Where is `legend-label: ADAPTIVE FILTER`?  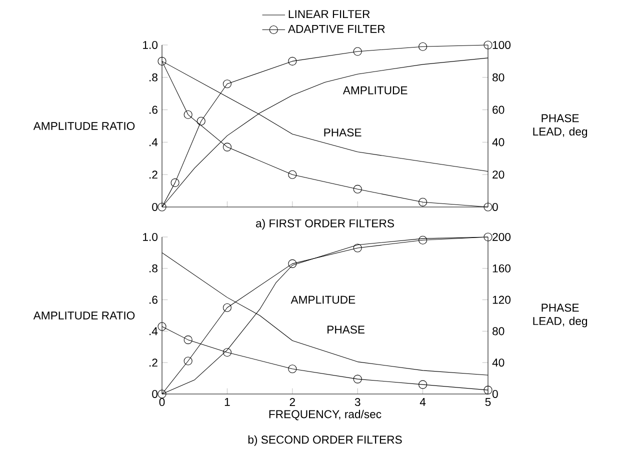 legend-label: ADAPTIVE FILTER is located at coordinates (336, 29).